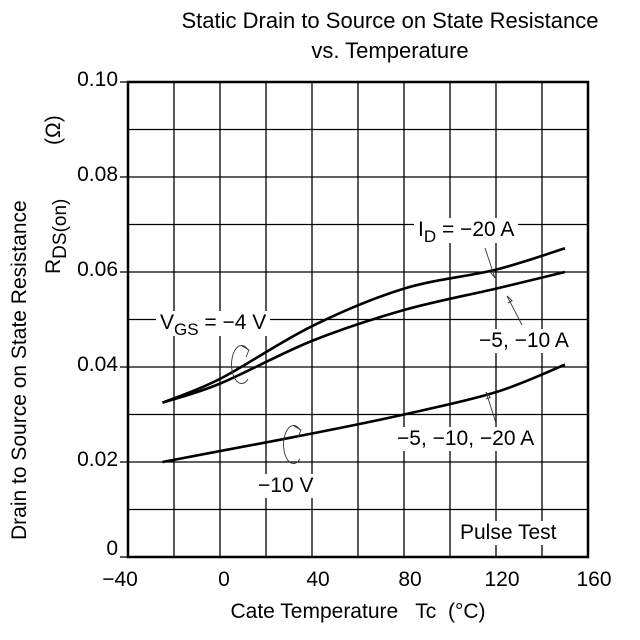 This screenshot has height=640, width=640. What do you see at coordinates (186, 329) in the screenshot?
I see `label-vgs-sub: GS` at bounding box center [186, 329].